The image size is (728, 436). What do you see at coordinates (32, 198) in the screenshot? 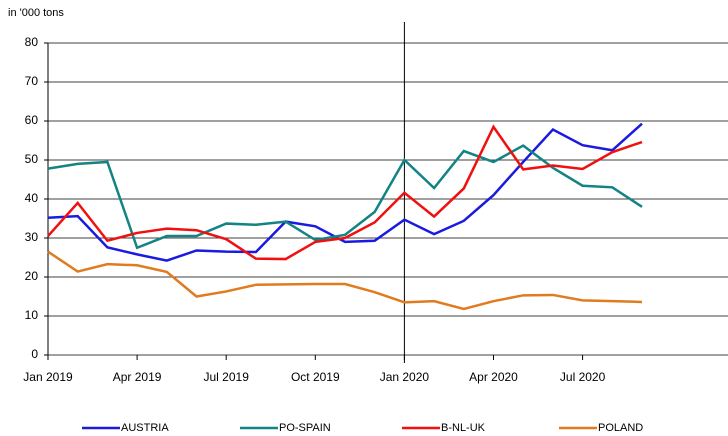
I see `y-tick-label: 40` at bounding box center [32, 198].